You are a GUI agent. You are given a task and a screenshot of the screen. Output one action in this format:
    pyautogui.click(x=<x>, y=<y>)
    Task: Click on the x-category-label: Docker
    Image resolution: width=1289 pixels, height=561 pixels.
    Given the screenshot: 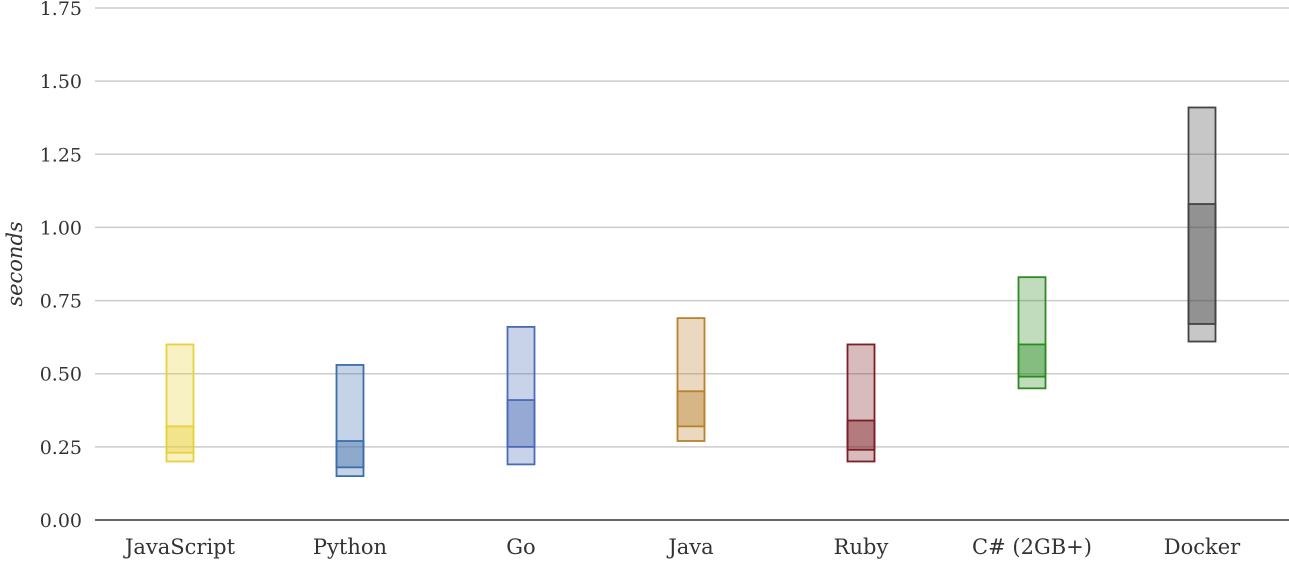 What is the action you would take?
    pyautogui.click(x=1202, y=547)
    